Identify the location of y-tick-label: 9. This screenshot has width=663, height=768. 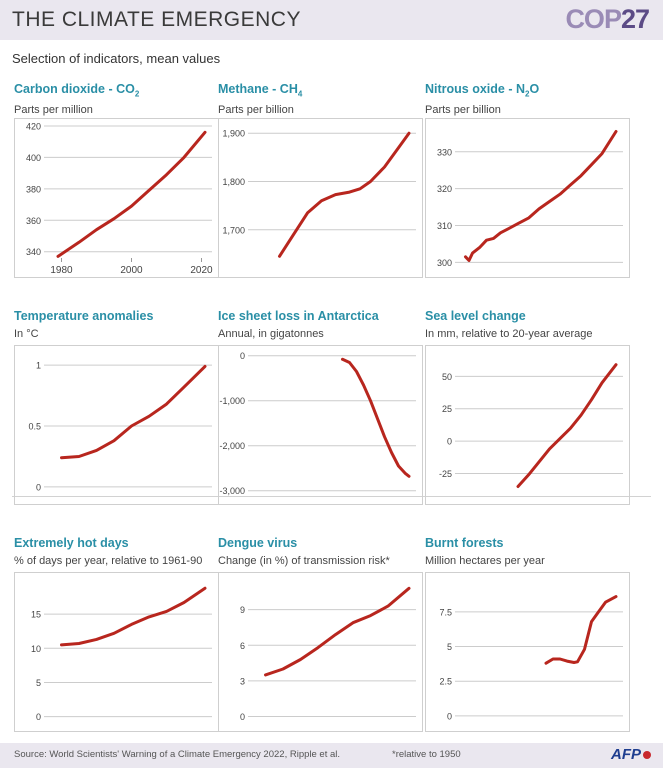
(242, 610).